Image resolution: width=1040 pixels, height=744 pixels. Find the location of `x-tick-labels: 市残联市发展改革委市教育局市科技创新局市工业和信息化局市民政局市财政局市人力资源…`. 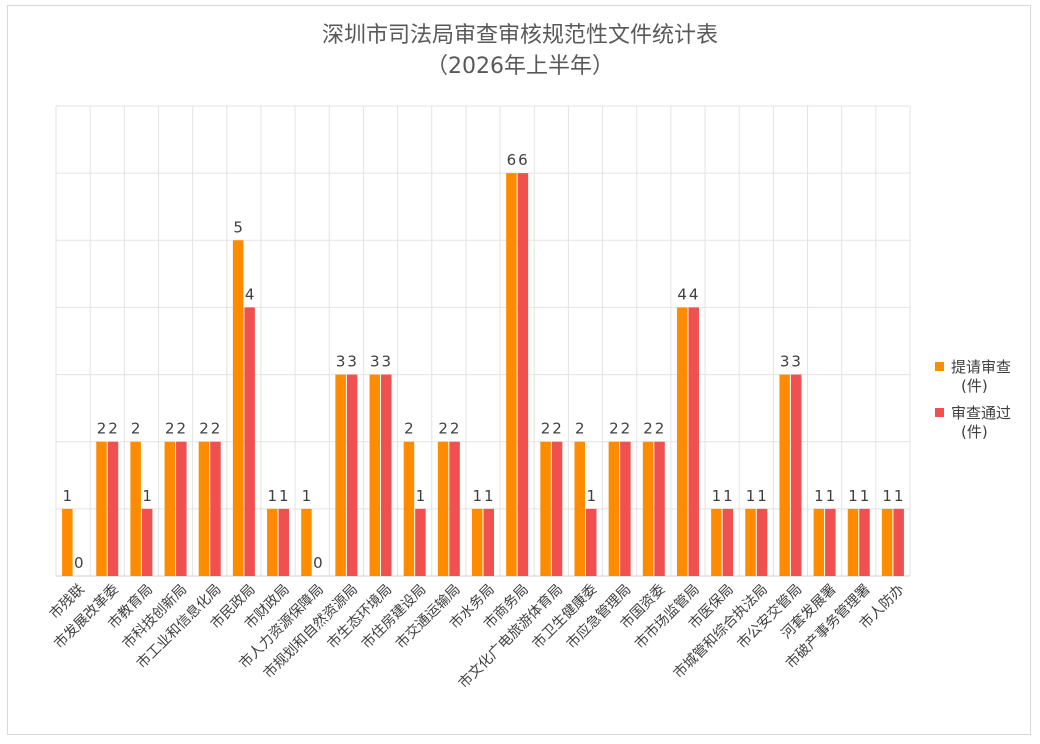

x-tick-labels: 市残联市发展改革委市教育局市科技创新局市工业和信息化局市民政局市财政局市人力资源… is located at coordinates (477, 636).